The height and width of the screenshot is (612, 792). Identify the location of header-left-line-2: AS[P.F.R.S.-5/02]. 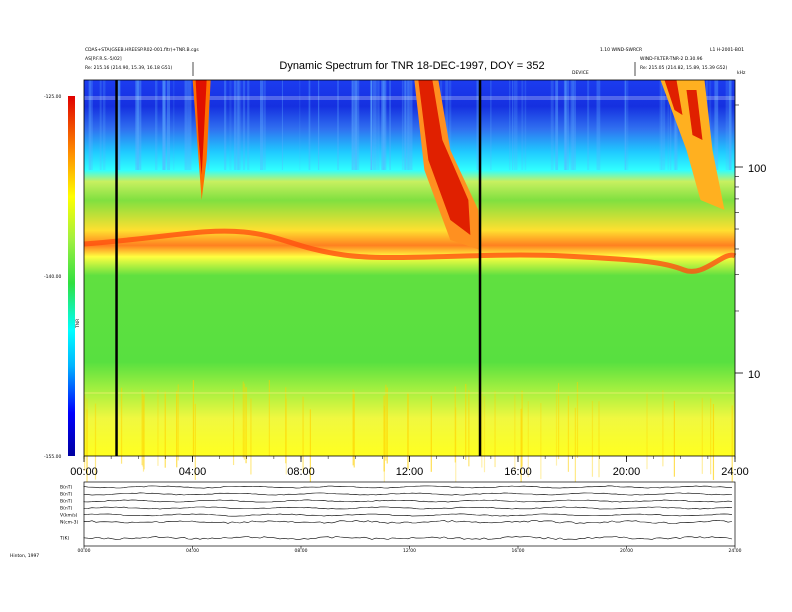
(103, 59).